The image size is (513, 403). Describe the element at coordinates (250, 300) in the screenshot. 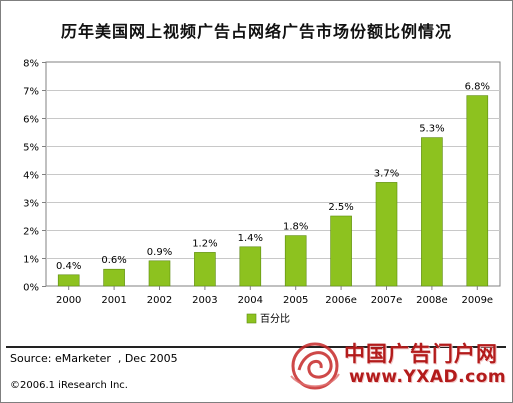

I see `x-tick-label: 2004` at that location.